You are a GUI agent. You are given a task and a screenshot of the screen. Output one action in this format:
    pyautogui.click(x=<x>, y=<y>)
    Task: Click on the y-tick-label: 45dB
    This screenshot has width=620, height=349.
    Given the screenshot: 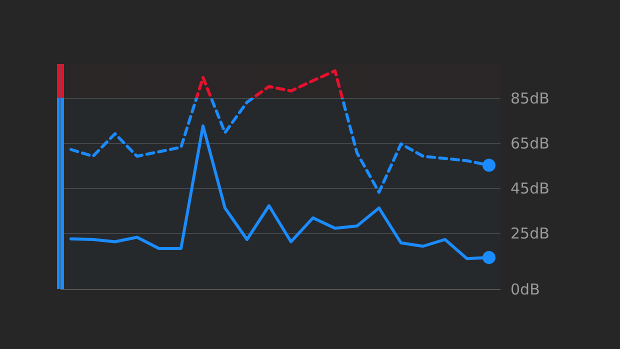 What is the action you would take?
    pyautogui.click(x=530, y=188)
    